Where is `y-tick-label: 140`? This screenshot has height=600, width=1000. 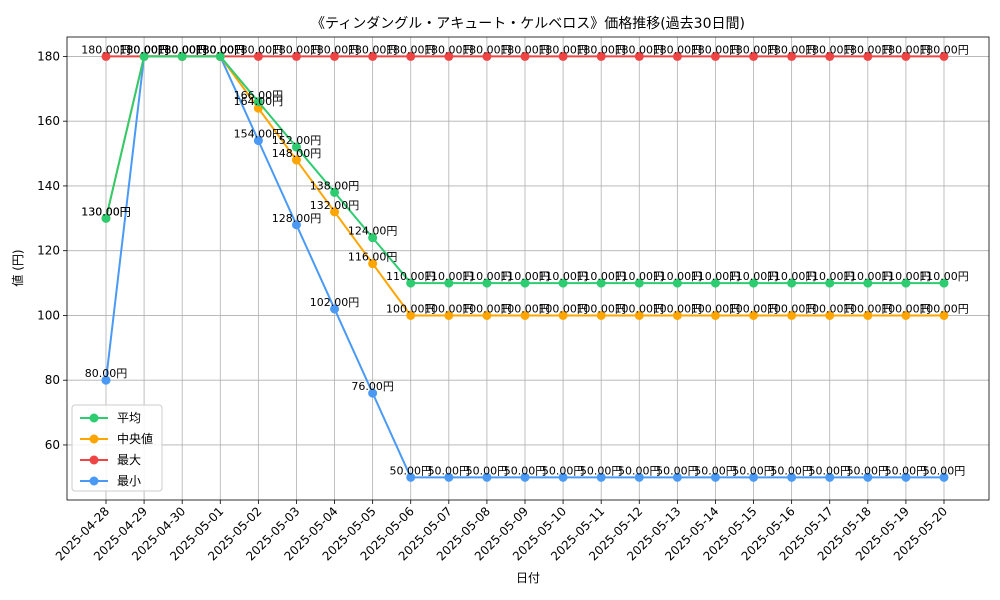
y-tick-label: 140 is located at coordinates (48, 186).